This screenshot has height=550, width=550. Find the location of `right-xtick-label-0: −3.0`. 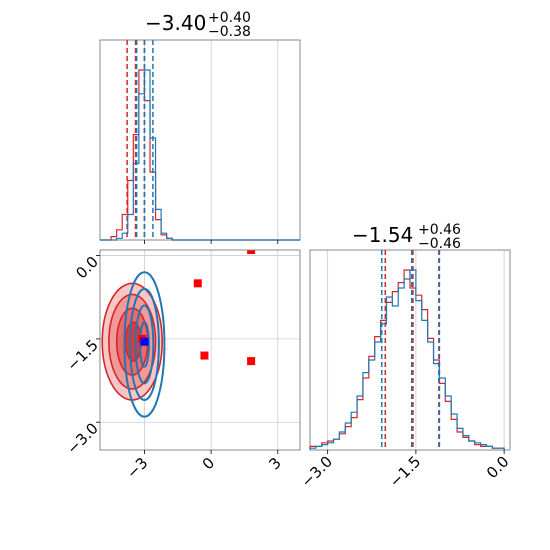

right-xtick-label-0: −3.0 is located at coordinates (317, 471).